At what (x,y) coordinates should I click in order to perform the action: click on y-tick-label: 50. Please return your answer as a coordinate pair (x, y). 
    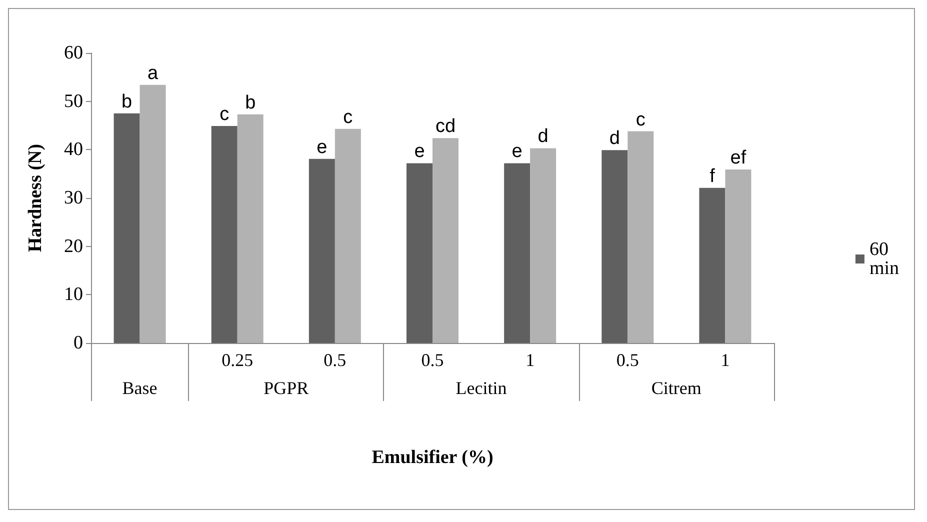
    Looking at the image, I should click on (73, 101).